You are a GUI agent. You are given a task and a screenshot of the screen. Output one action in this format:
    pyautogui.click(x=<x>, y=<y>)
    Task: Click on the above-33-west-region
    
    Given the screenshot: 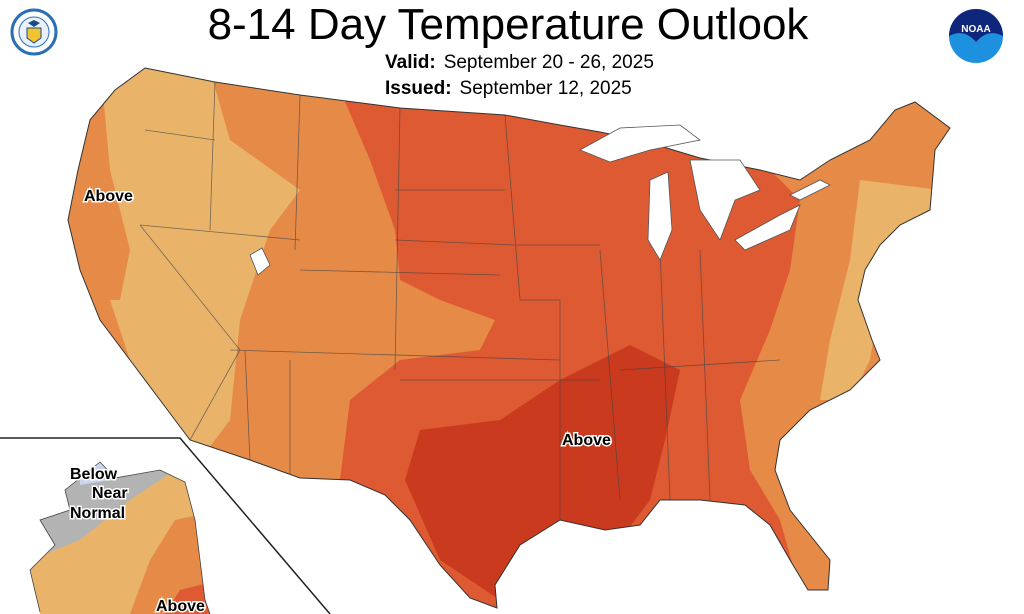 What is the action you would take?
    pyautogui.click(x=197, y=264)
    